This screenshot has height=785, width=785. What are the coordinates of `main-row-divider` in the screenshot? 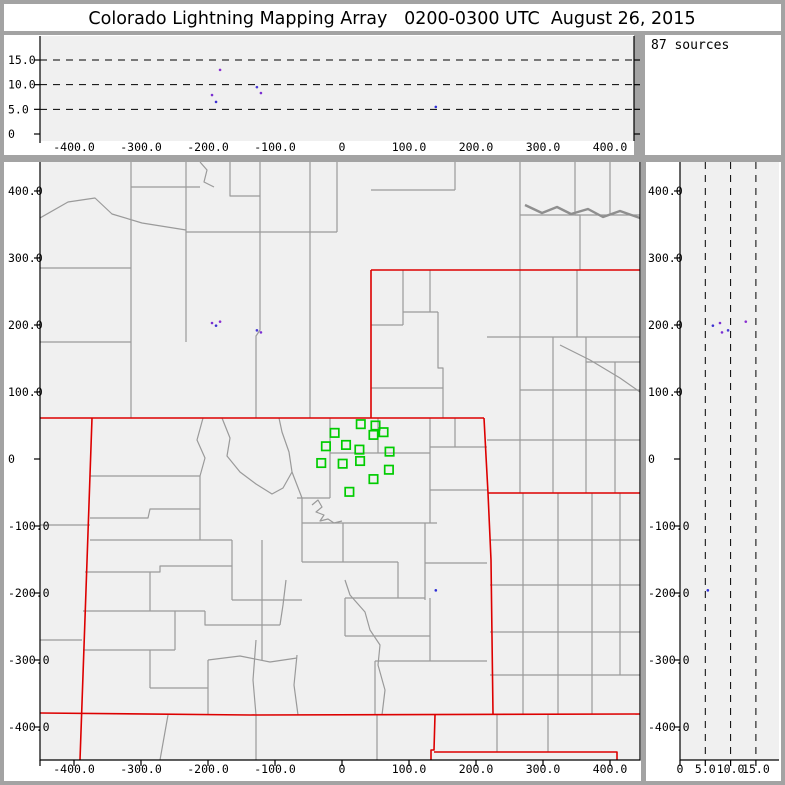 It's located at (643, 471).